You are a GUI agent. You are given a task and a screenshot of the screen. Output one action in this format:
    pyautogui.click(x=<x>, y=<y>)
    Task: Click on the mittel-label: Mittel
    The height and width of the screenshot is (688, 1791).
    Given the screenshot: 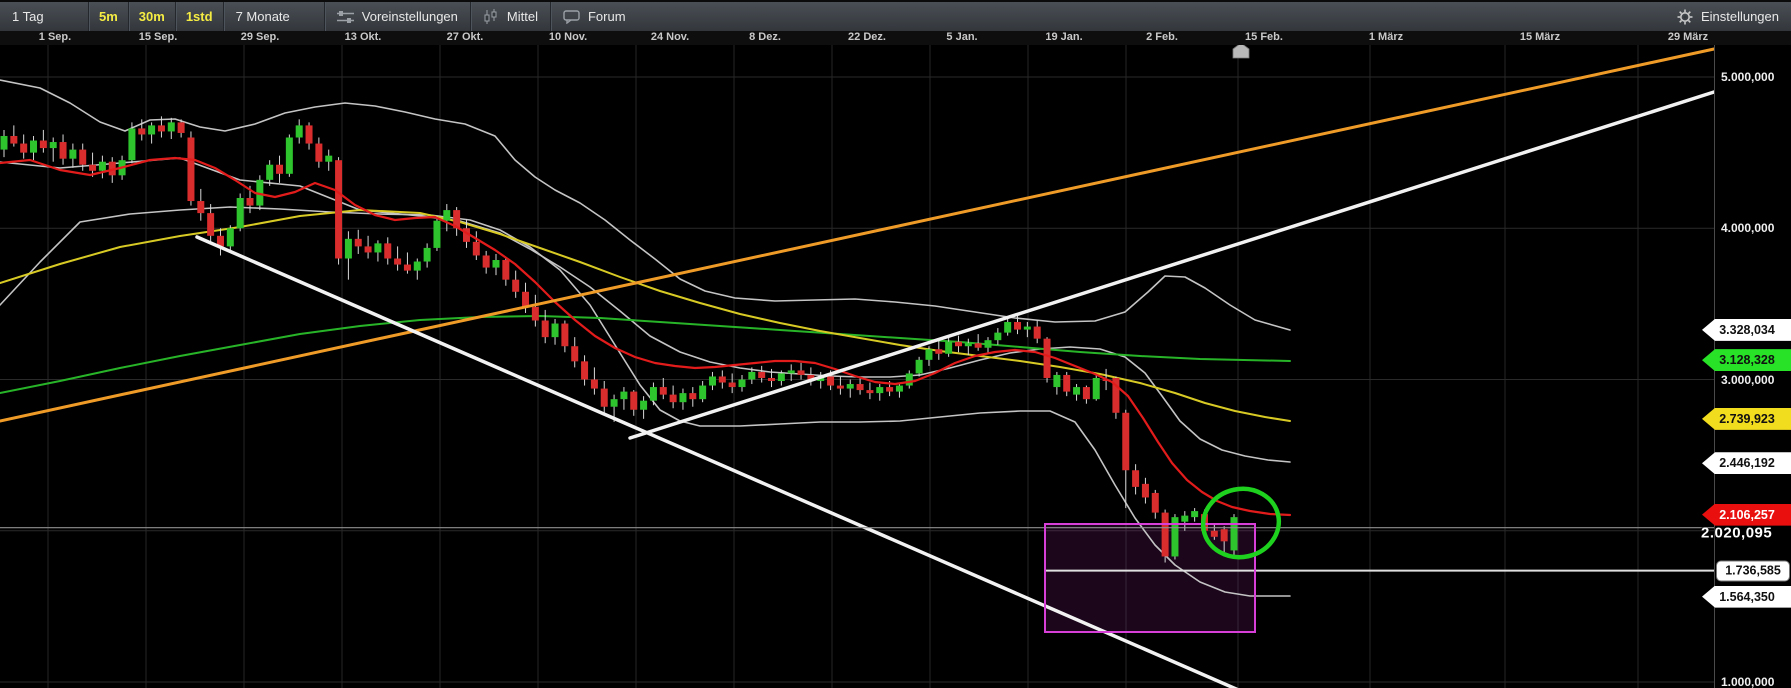 What is the action you would take?
    pyautogui.click(x=522, y=16)
    